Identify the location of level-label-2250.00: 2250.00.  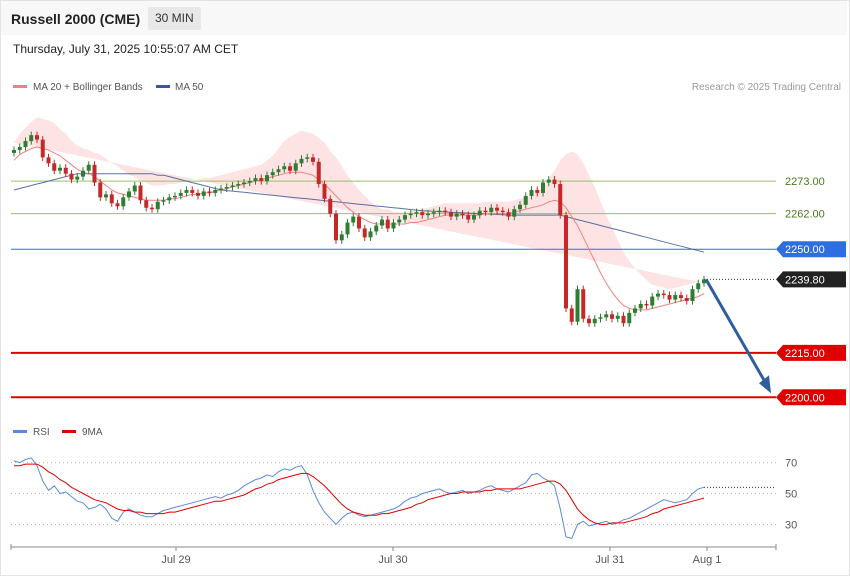
(805, 250).